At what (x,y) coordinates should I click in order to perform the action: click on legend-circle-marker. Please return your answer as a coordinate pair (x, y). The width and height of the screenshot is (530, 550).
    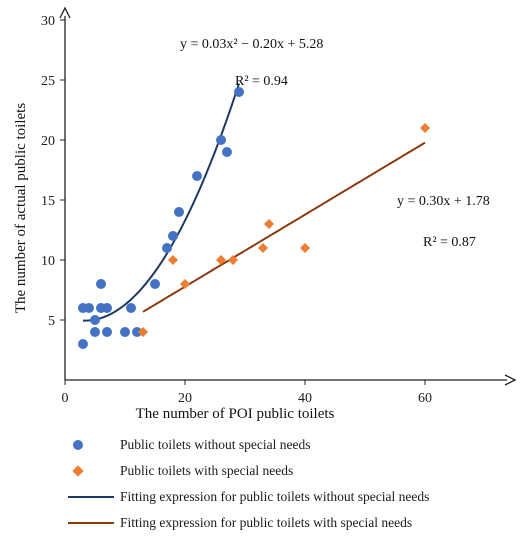
    Looking at the image, I should click on (92, 445).